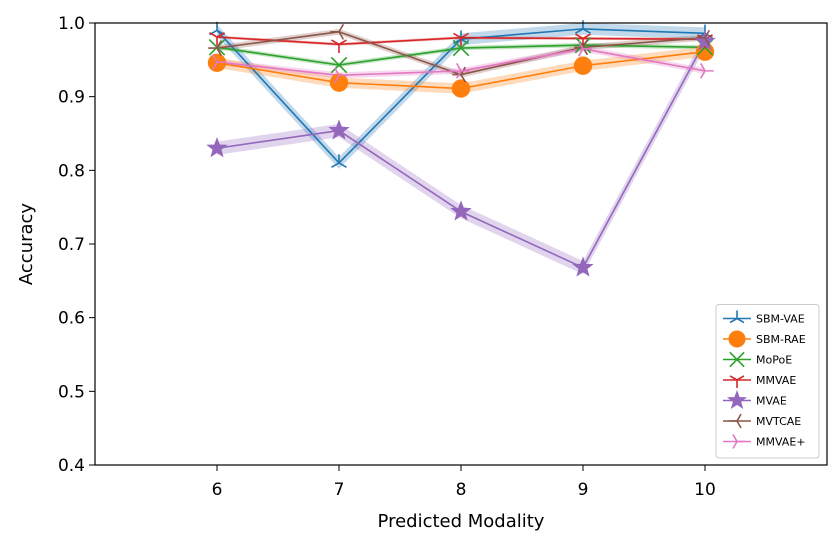  What do you see at coordinates (737, 317) in the screenshot?
I see `legend-marker-sbm-vae` at bounding box center [737, 317].